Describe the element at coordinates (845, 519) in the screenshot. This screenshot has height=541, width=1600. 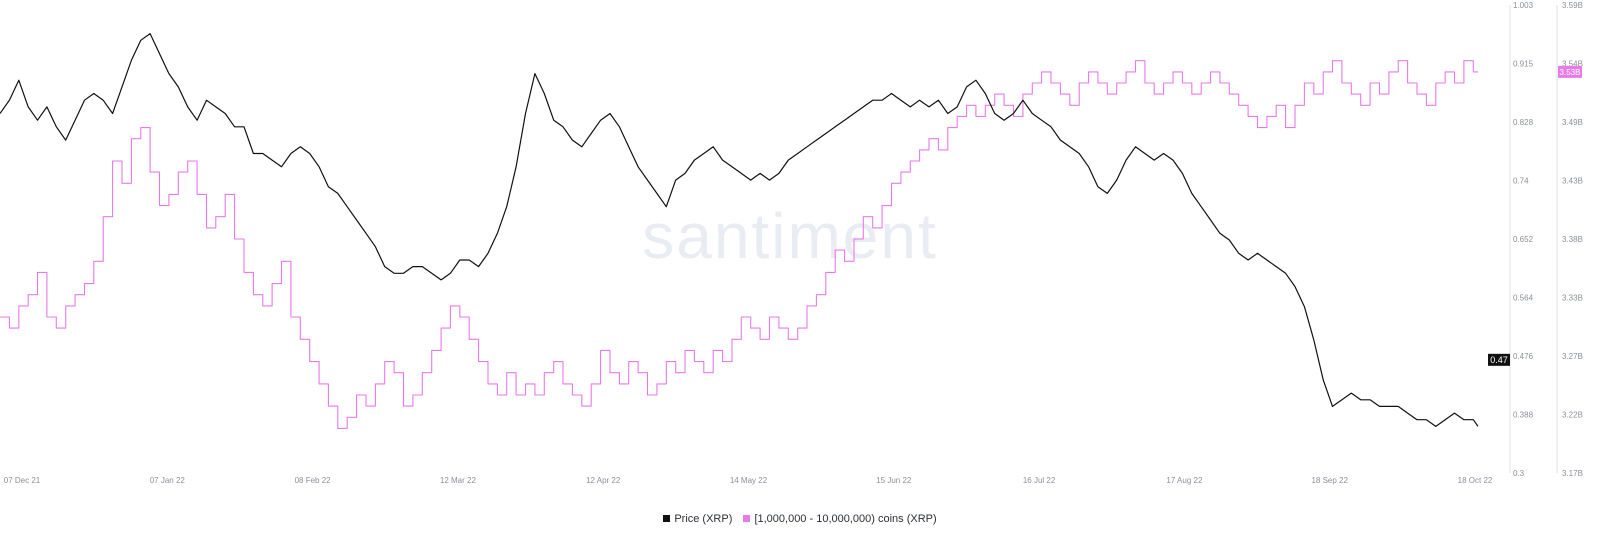
I see `legend-label-holders: [1,000,000 - 10,000,000) coins (XRP)` at that location.